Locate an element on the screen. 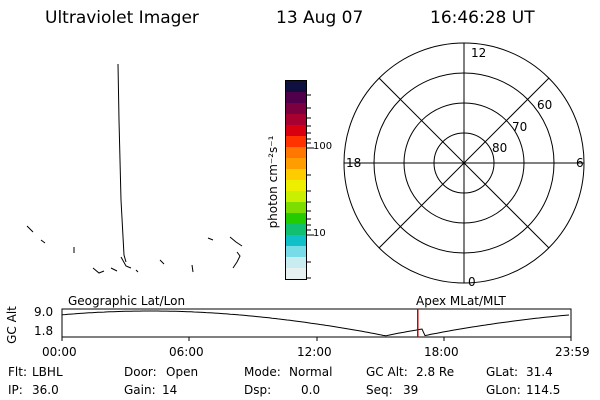  ip-label: IP: is located at coordinates (15, 390).